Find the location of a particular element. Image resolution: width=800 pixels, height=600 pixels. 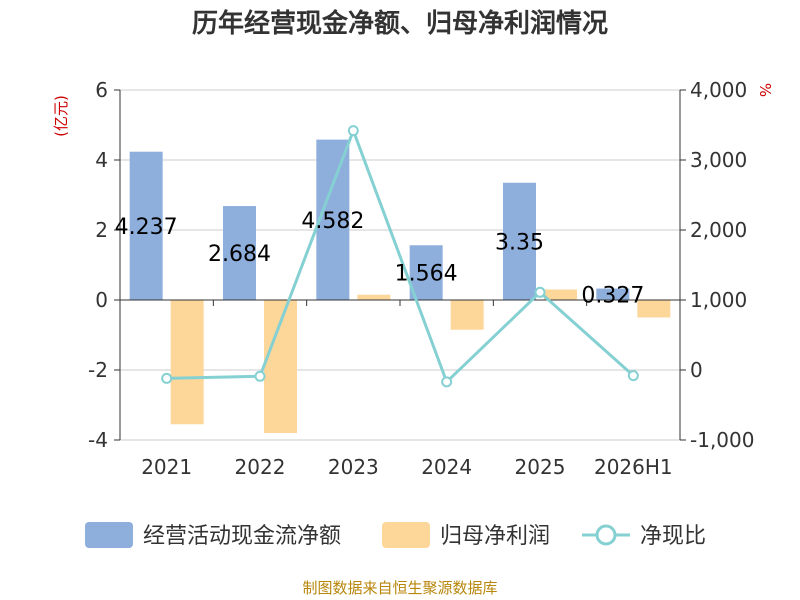

right-axis-tick-label: 0 is located at coordinates (696, 370).